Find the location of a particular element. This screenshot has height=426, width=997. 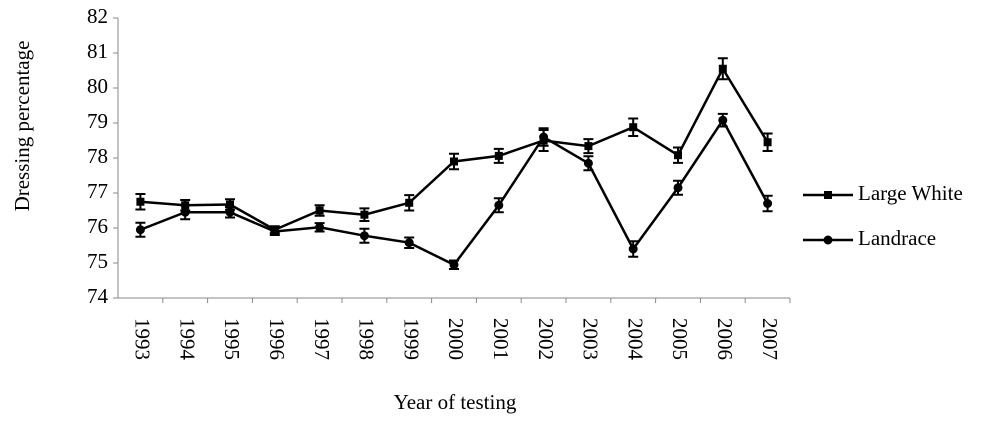

x-tick-label: 2007 is located at coordinates (770, 339).